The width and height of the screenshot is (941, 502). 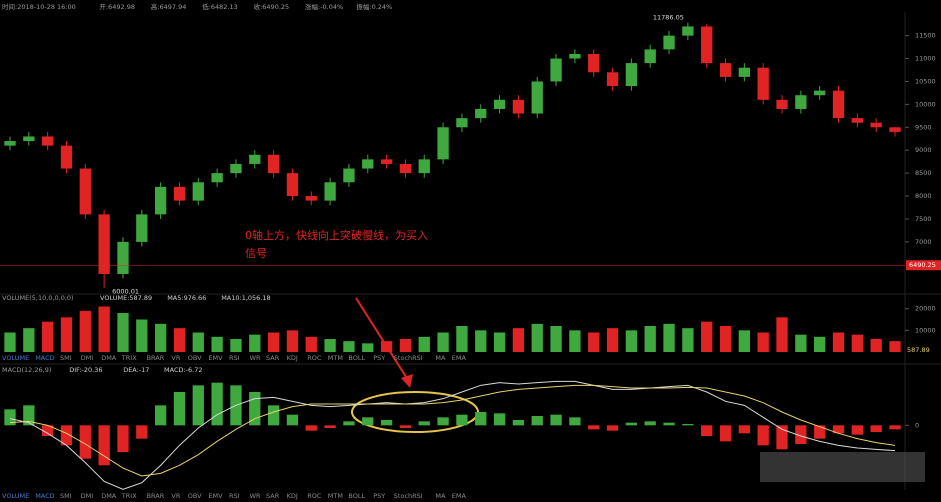 What do you see at coordinates (256, 253) in the screenshot?
I see `annotation: 信号` at bounding box center [256, 253].